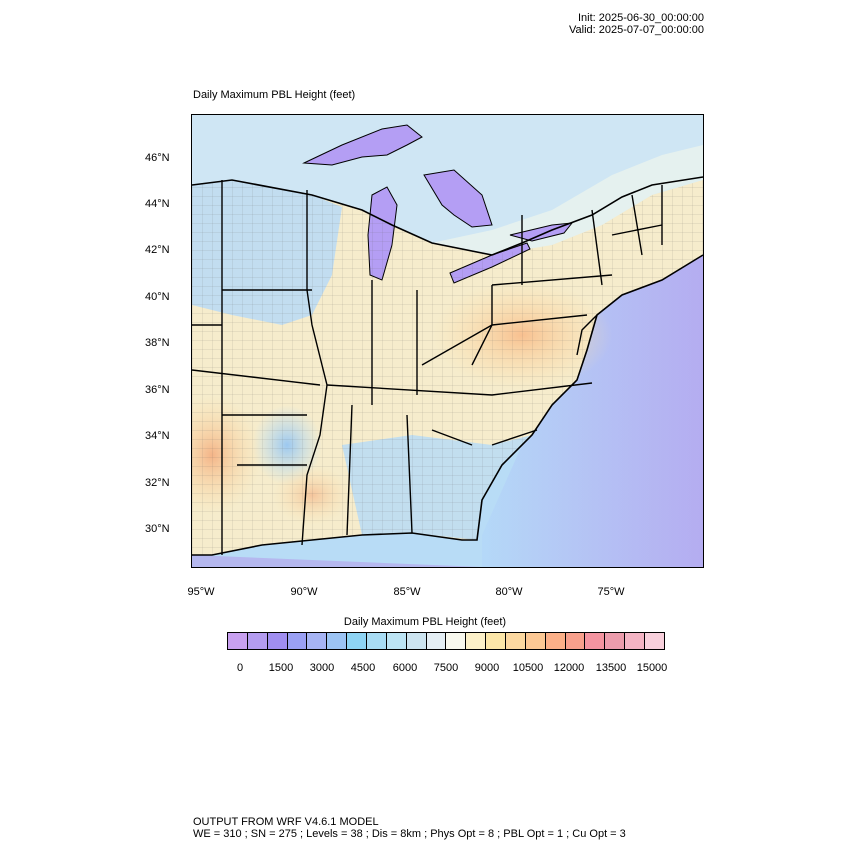 The width and height of the screenshot is (850, 850). Describe the element at coordinates (363, 668) in the screenshot. I see `colorbar-label: 4500` at that location.